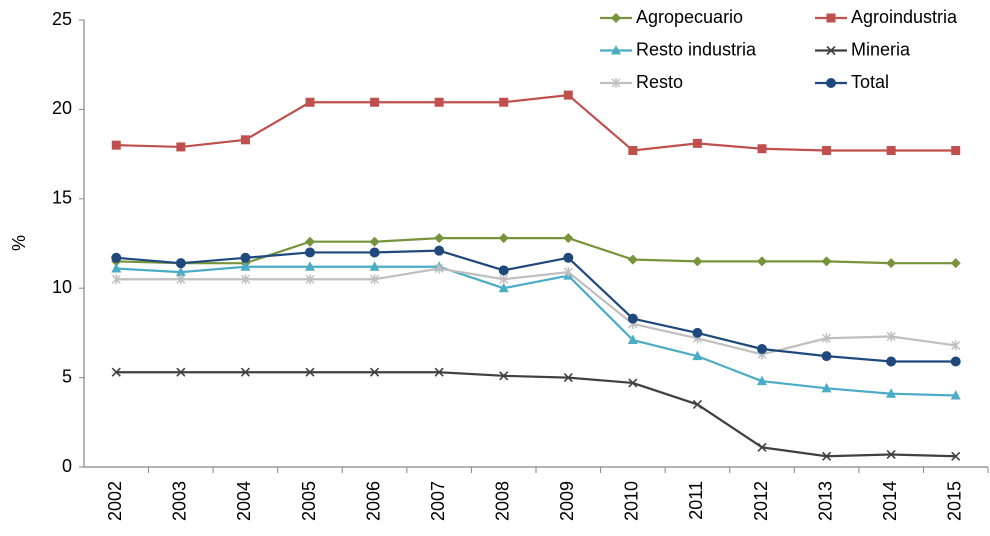 This screenshot has width=990, height=536. I want to click on y-tick-label: 15, so click(62, 198).